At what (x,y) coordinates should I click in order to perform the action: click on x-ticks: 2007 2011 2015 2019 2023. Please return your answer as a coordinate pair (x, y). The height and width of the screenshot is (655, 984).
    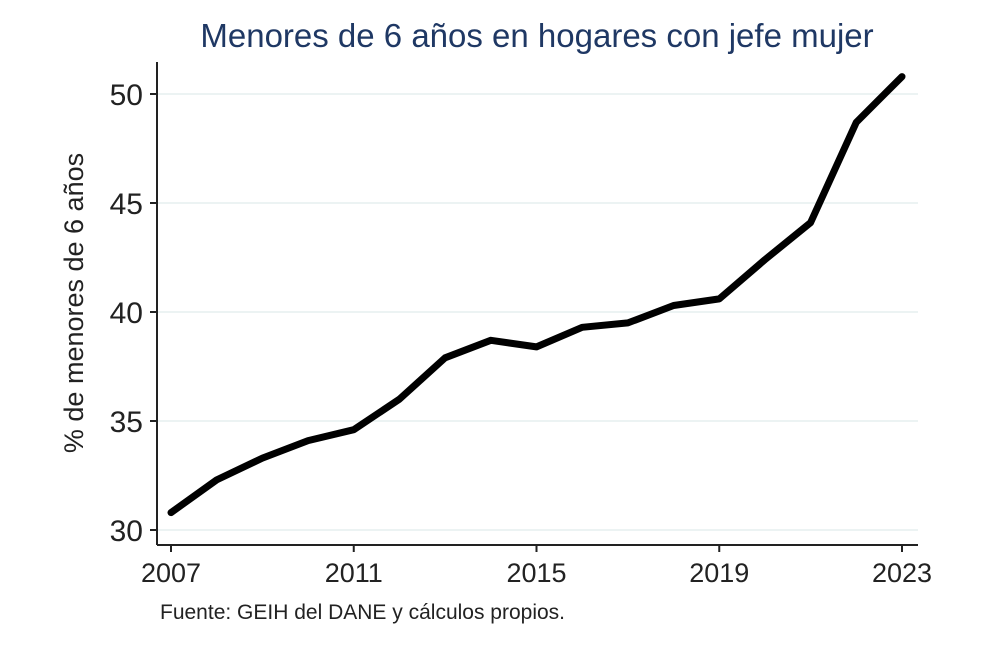
    Looking at the image, I should click on (536, 566).